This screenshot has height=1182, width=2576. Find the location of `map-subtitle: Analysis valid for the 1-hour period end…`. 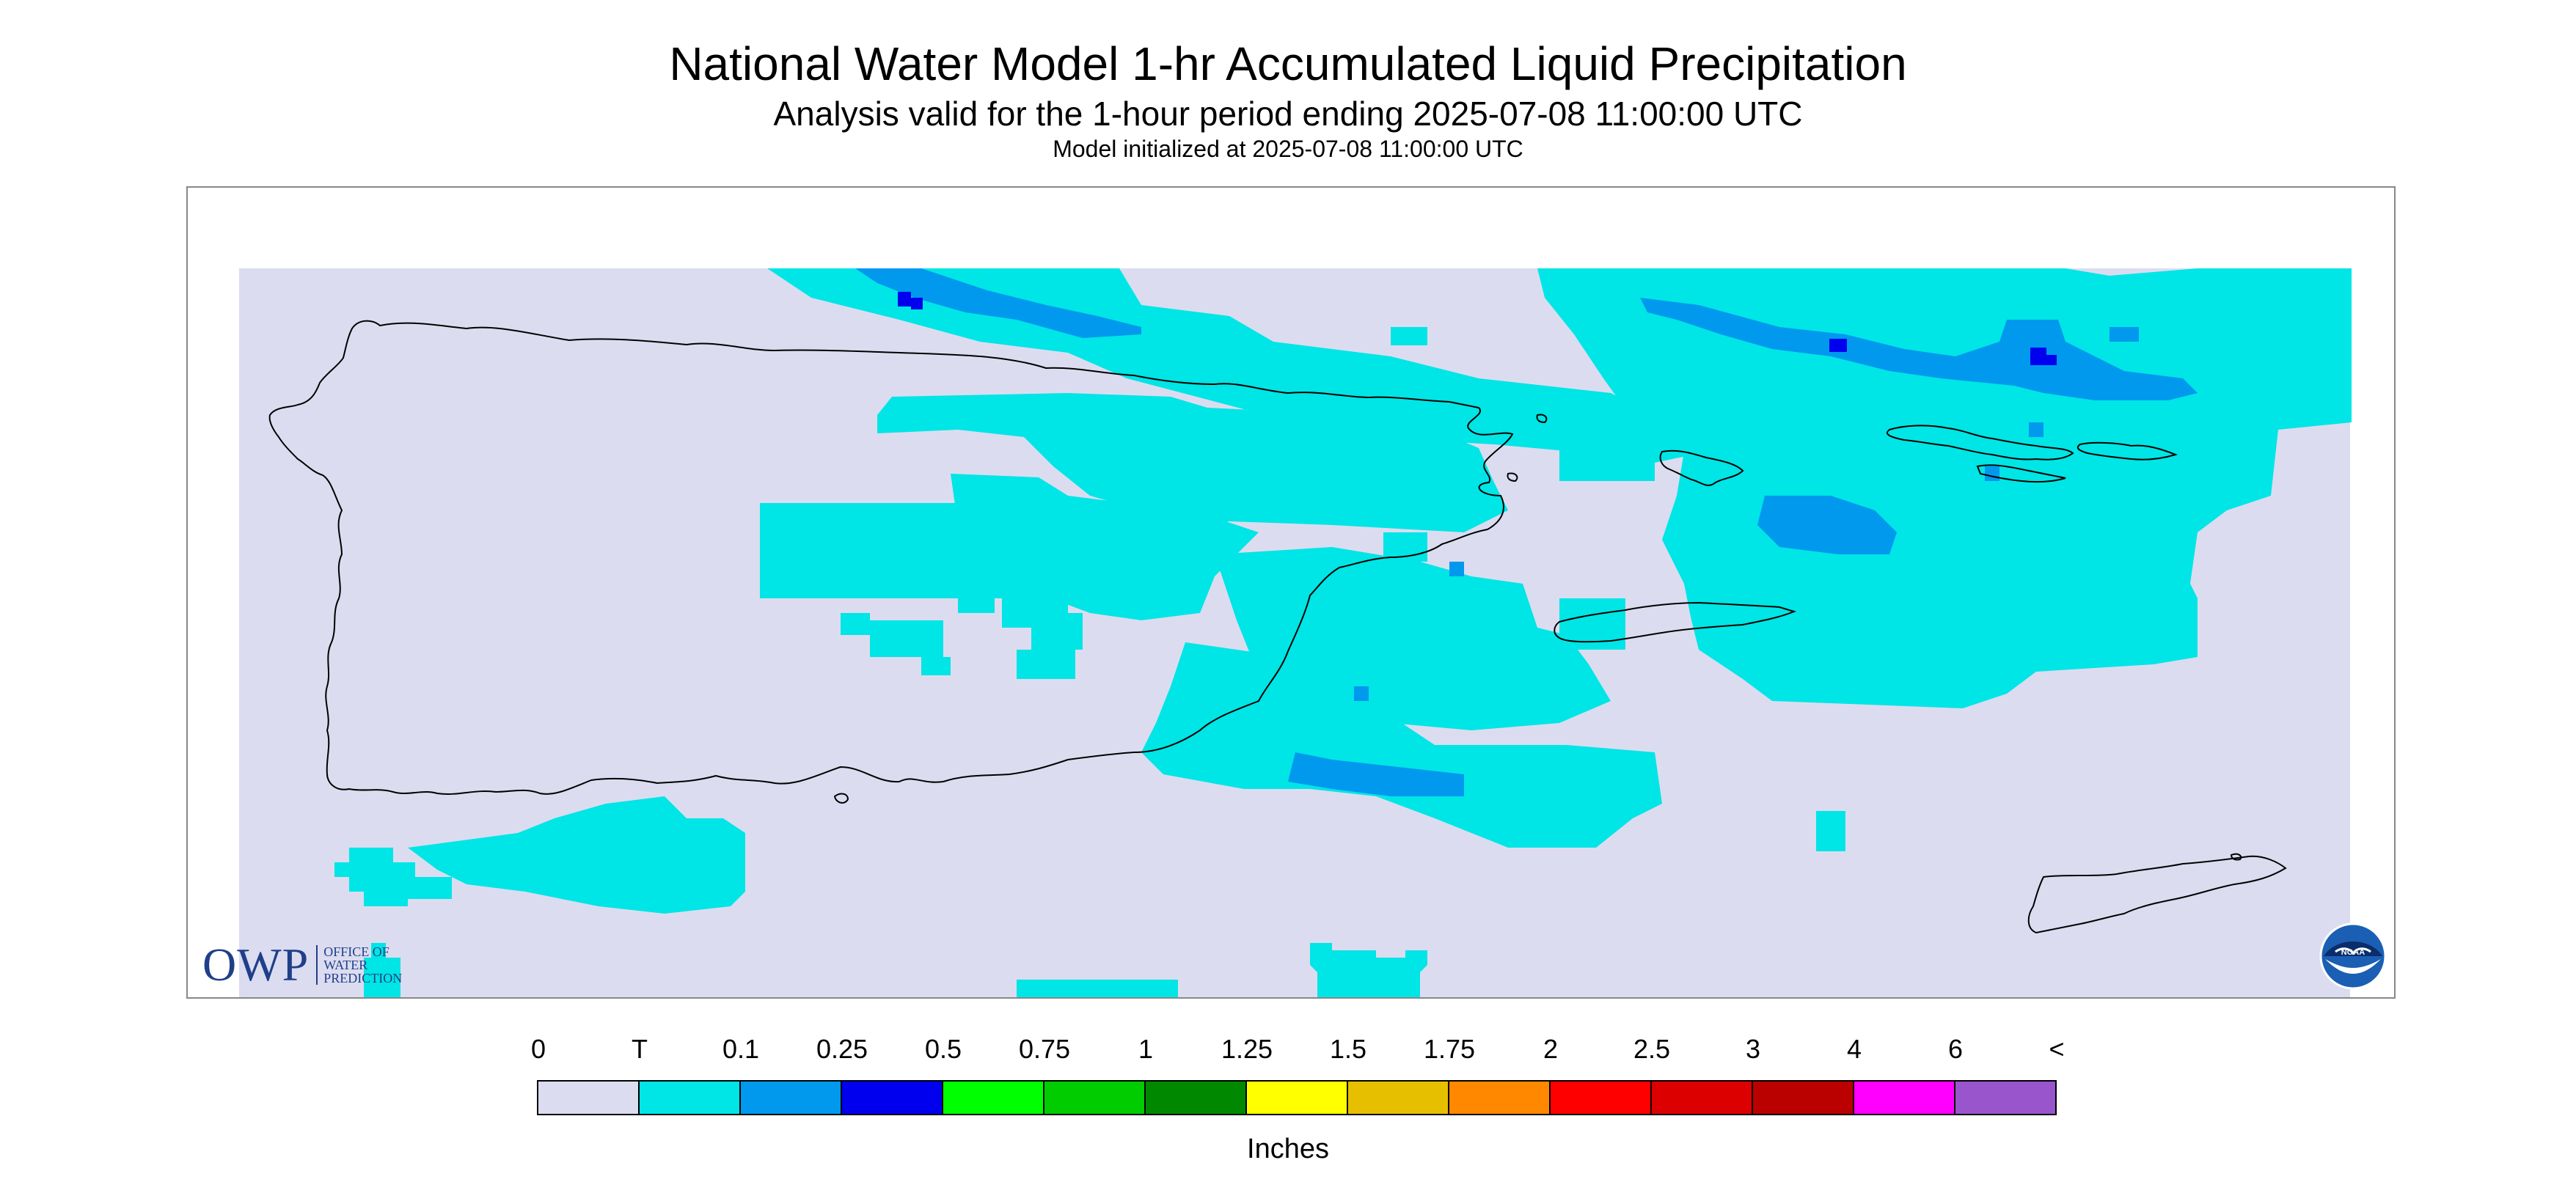

map-subtitle: Analysis valid for the 1-hour period end… is located at coordinates (1288, 114).